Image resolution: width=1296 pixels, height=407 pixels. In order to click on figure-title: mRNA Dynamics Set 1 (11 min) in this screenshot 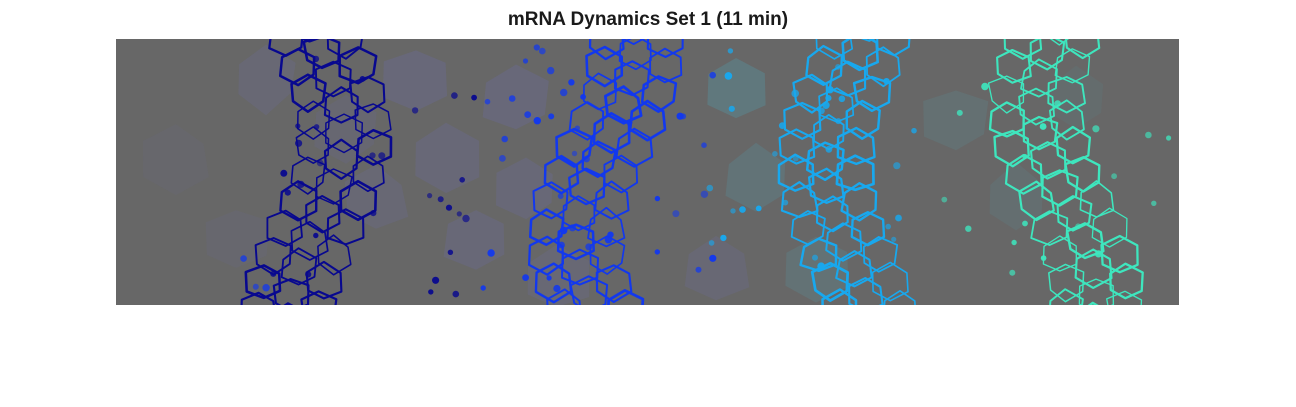, I will do `click(648, 19)`.